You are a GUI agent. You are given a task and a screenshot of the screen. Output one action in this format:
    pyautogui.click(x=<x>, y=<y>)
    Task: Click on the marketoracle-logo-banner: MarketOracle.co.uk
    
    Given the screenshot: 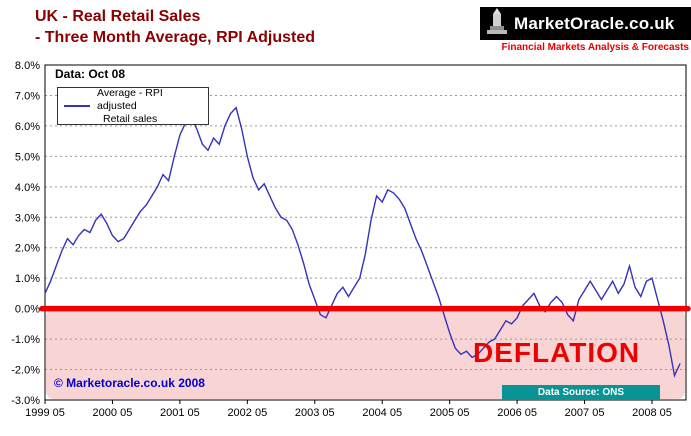 What is the action you would take?
    pyautogui.click(x=585, y=23)
    